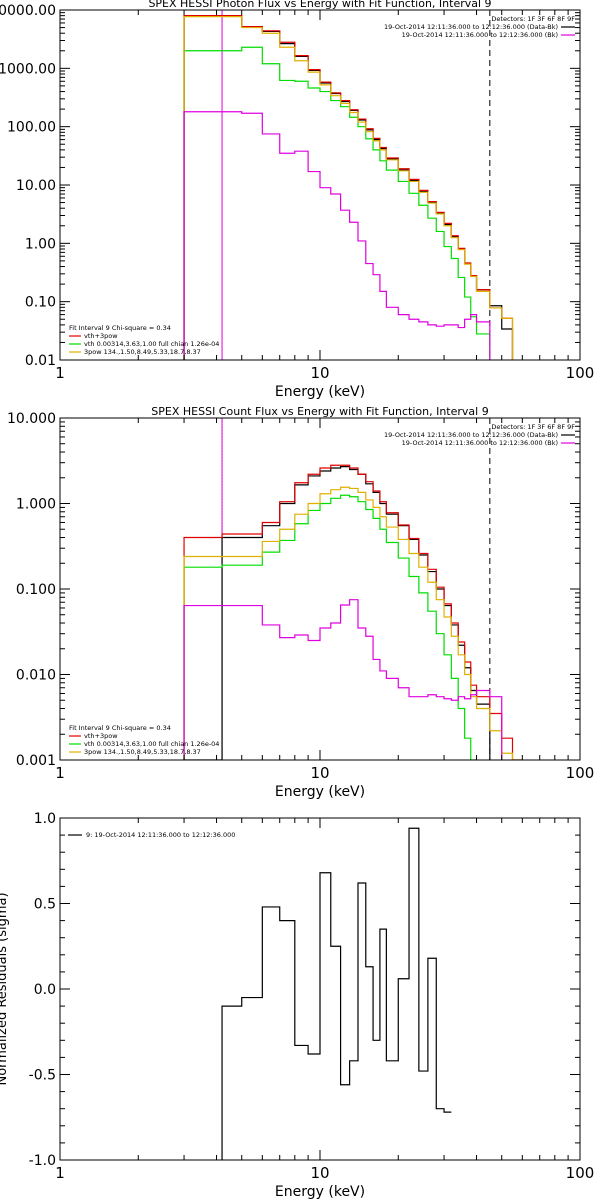  I want to click on y-tick-label: 1.00, so click(40, 244).